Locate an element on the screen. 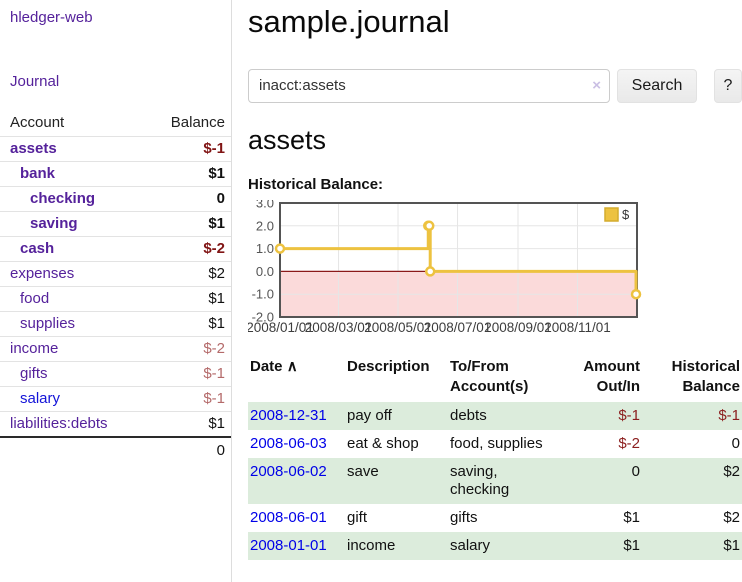 Image resolution: width=742 pixels, height=582 pixels. register-cell-date: 2008-12-31 is located at coordinates (296, 416).